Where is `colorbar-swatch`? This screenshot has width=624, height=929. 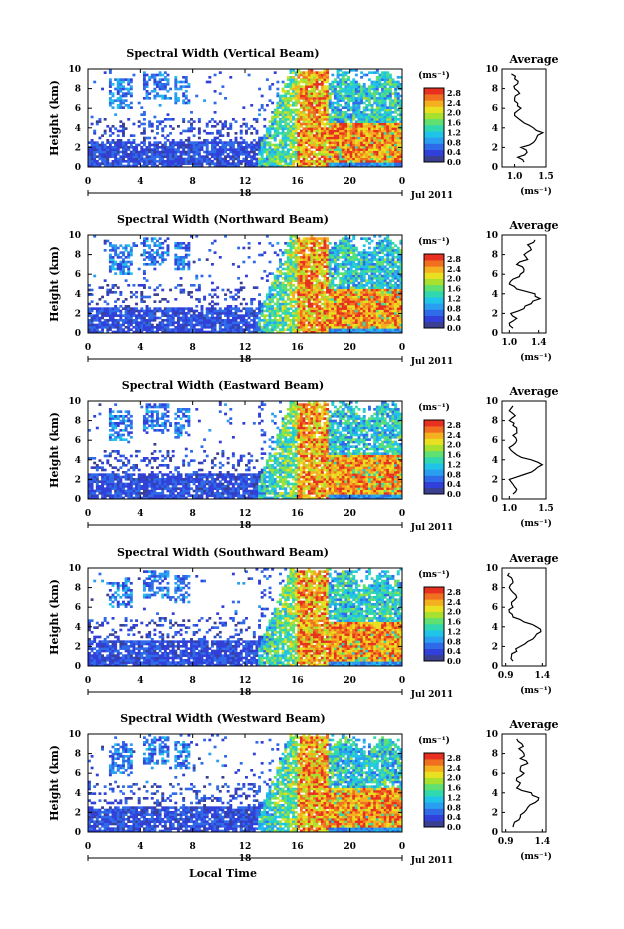
colorbar-swatch is located at coordinates (434, 134).